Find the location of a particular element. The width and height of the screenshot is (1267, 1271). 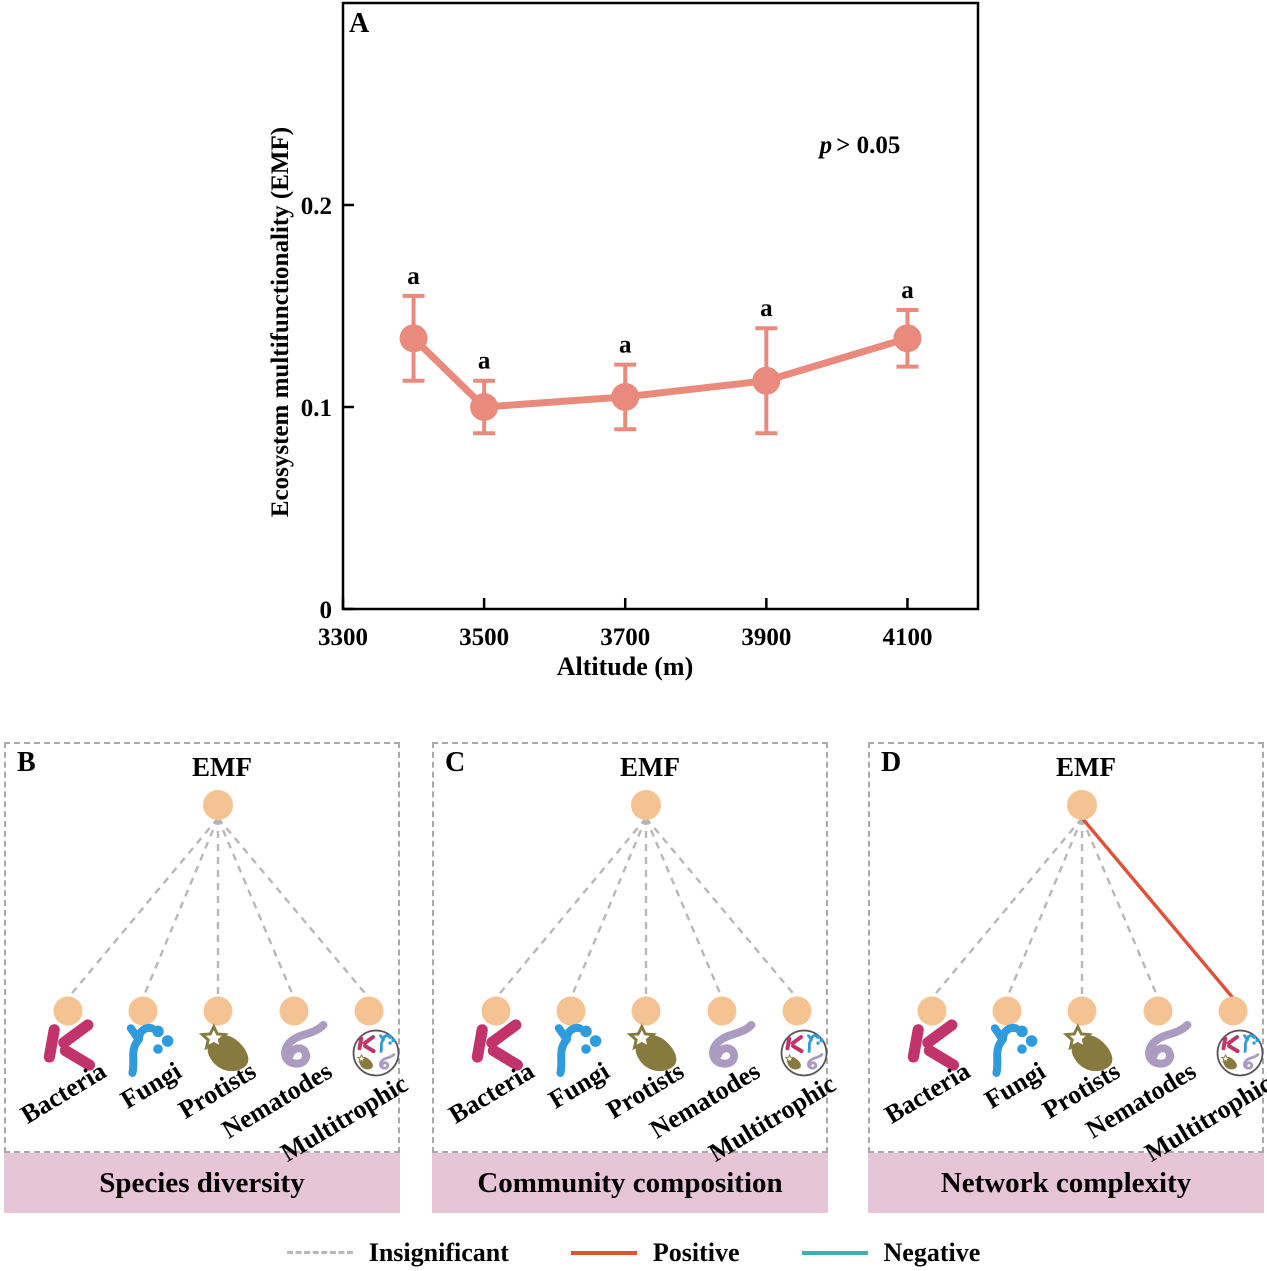

panel-d-letter: D is located at coordinates (891, 762).